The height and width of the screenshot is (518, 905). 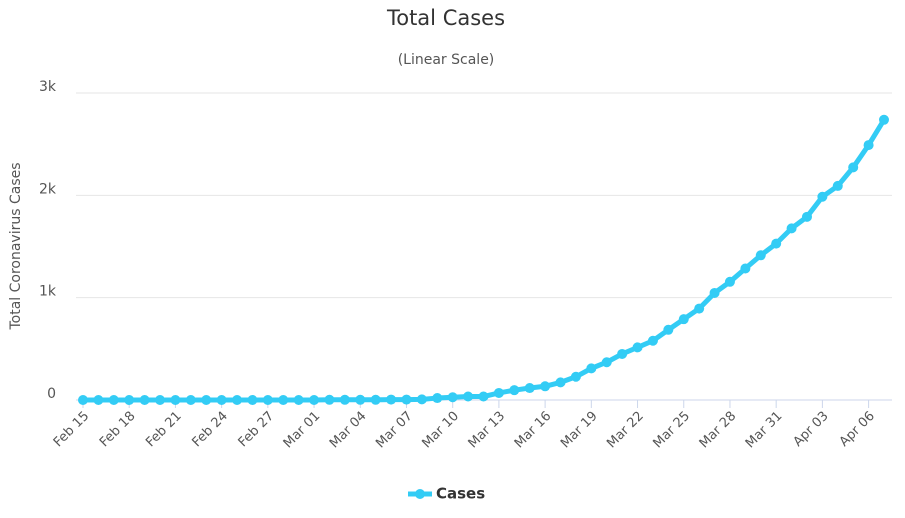 What do you see at coordinates (348, 430) in the screenshot?
I see `x-tick-label: Mar 04` at bounding box center [348, 430].